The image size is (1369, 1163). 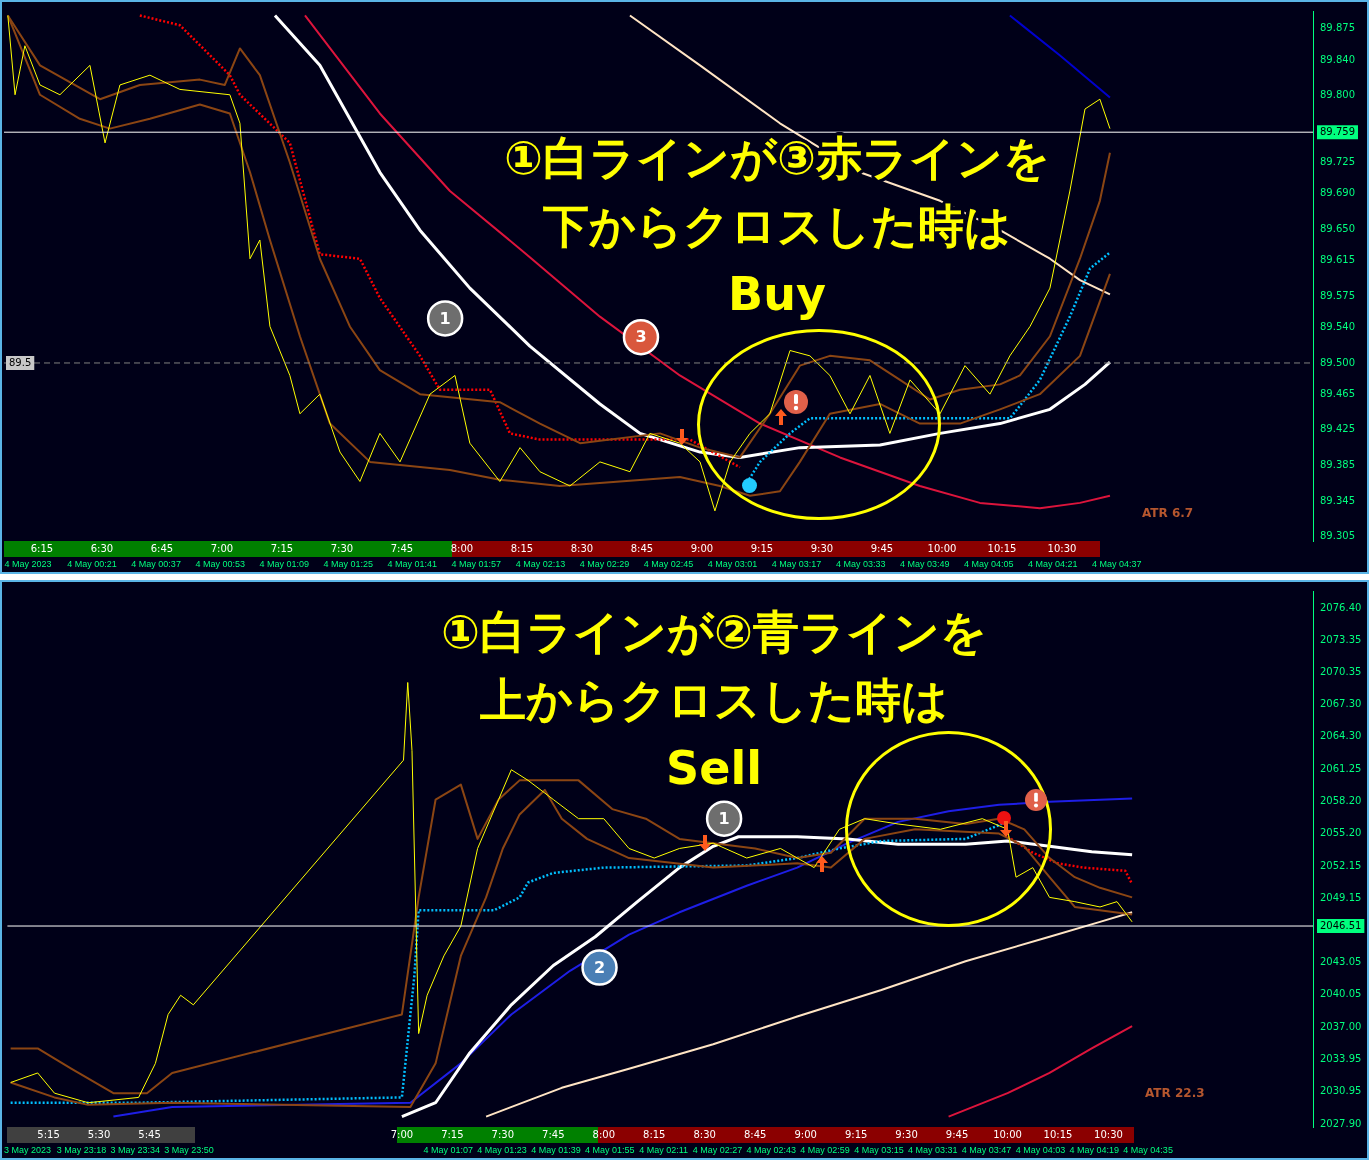 I want to click on y-tick-label: 89.425, so click(x=1337, y=429).